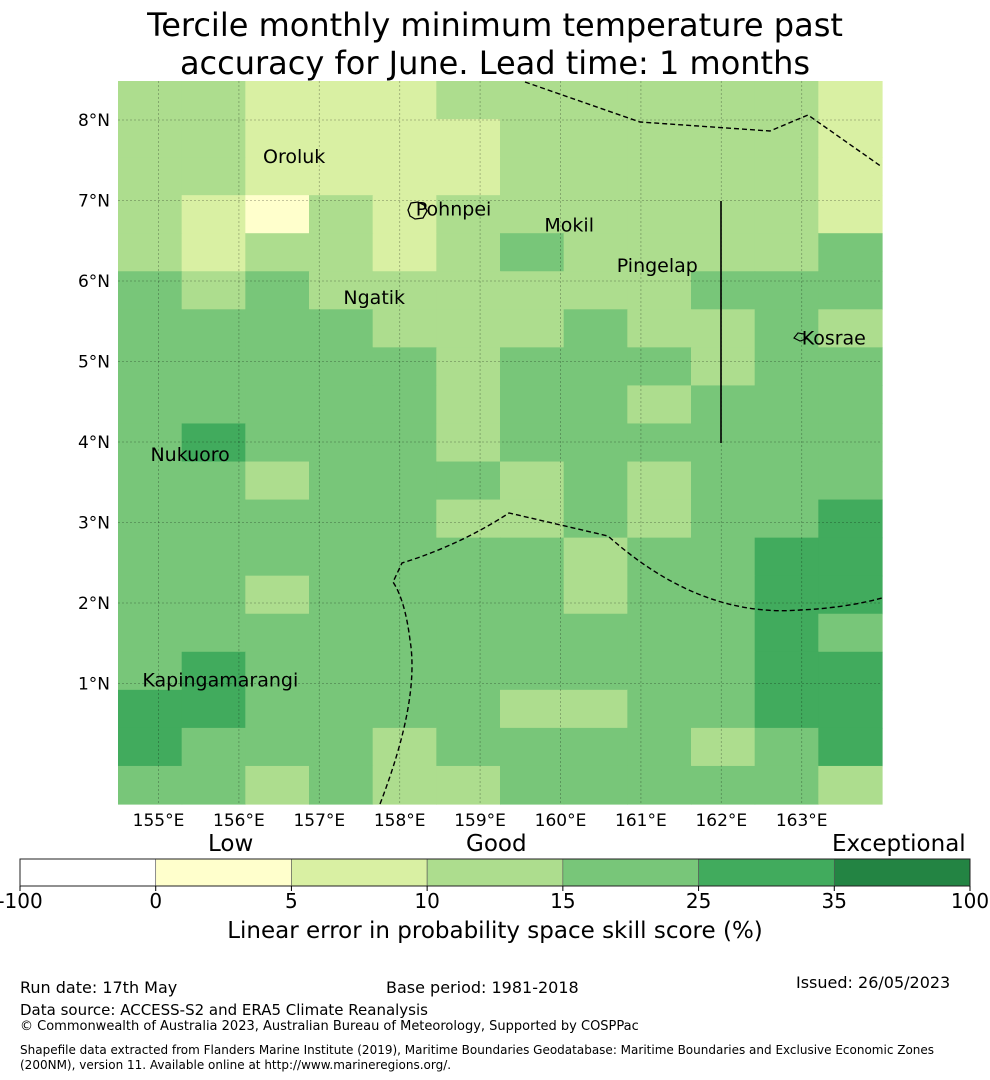  I want to click on lon-tick-label: 155°E, so click(159, 821).